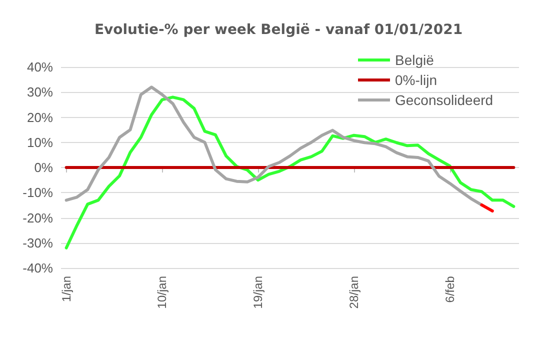  I want to click on x-tick-label: 10/jan, so click(162, 292).